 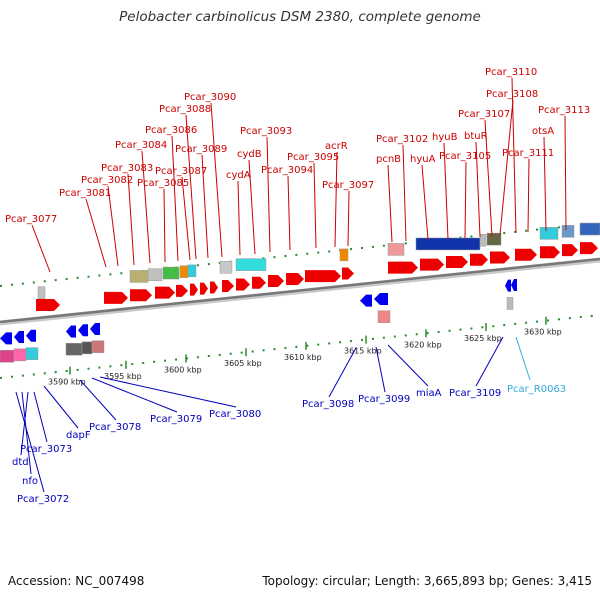 I want to click on gene-label: Pcar_3081, so click(x=85, y=193).